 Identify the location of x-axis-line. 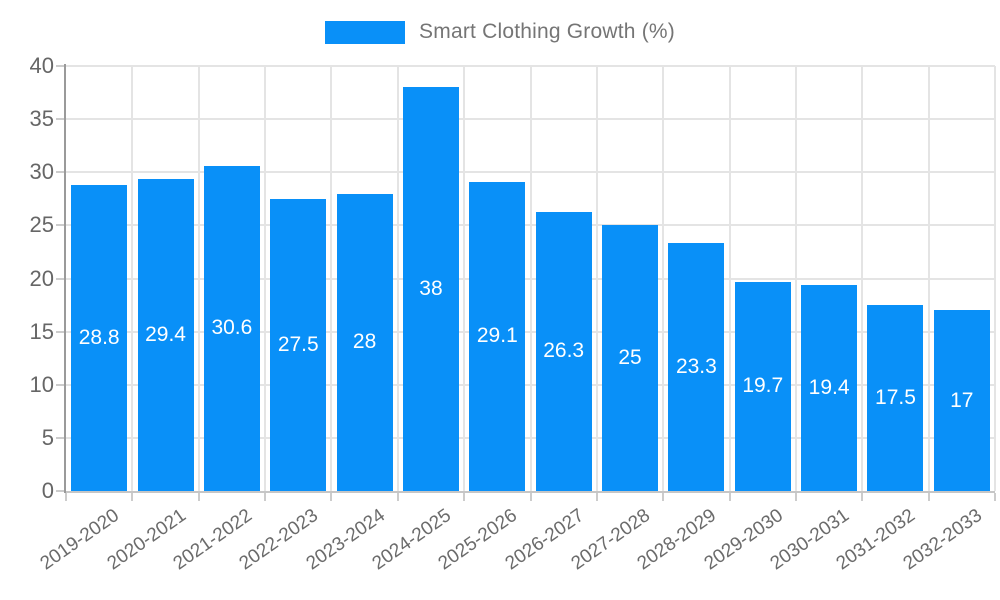
(530, 492).